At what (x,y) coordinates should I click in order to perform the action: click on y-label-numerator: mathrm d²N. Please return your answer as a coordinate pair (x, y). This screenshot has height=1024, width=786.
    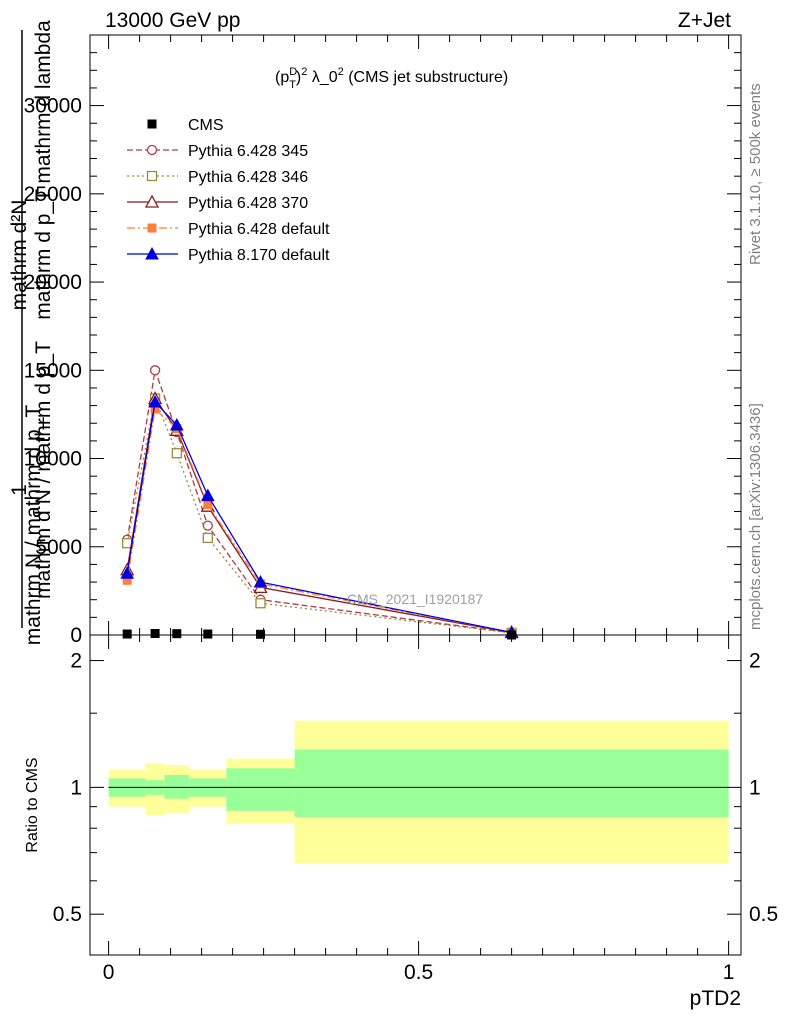
    Looking at the image, I should click on (19, 255).